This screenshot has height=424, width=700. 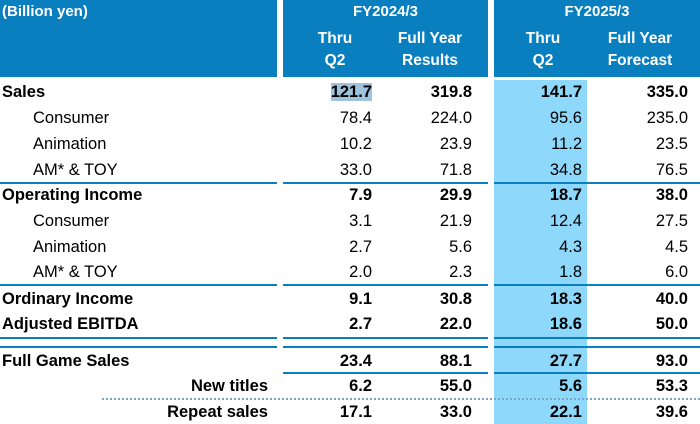 I want to click on cell-text: 23.5, so click(x=671, y=144).